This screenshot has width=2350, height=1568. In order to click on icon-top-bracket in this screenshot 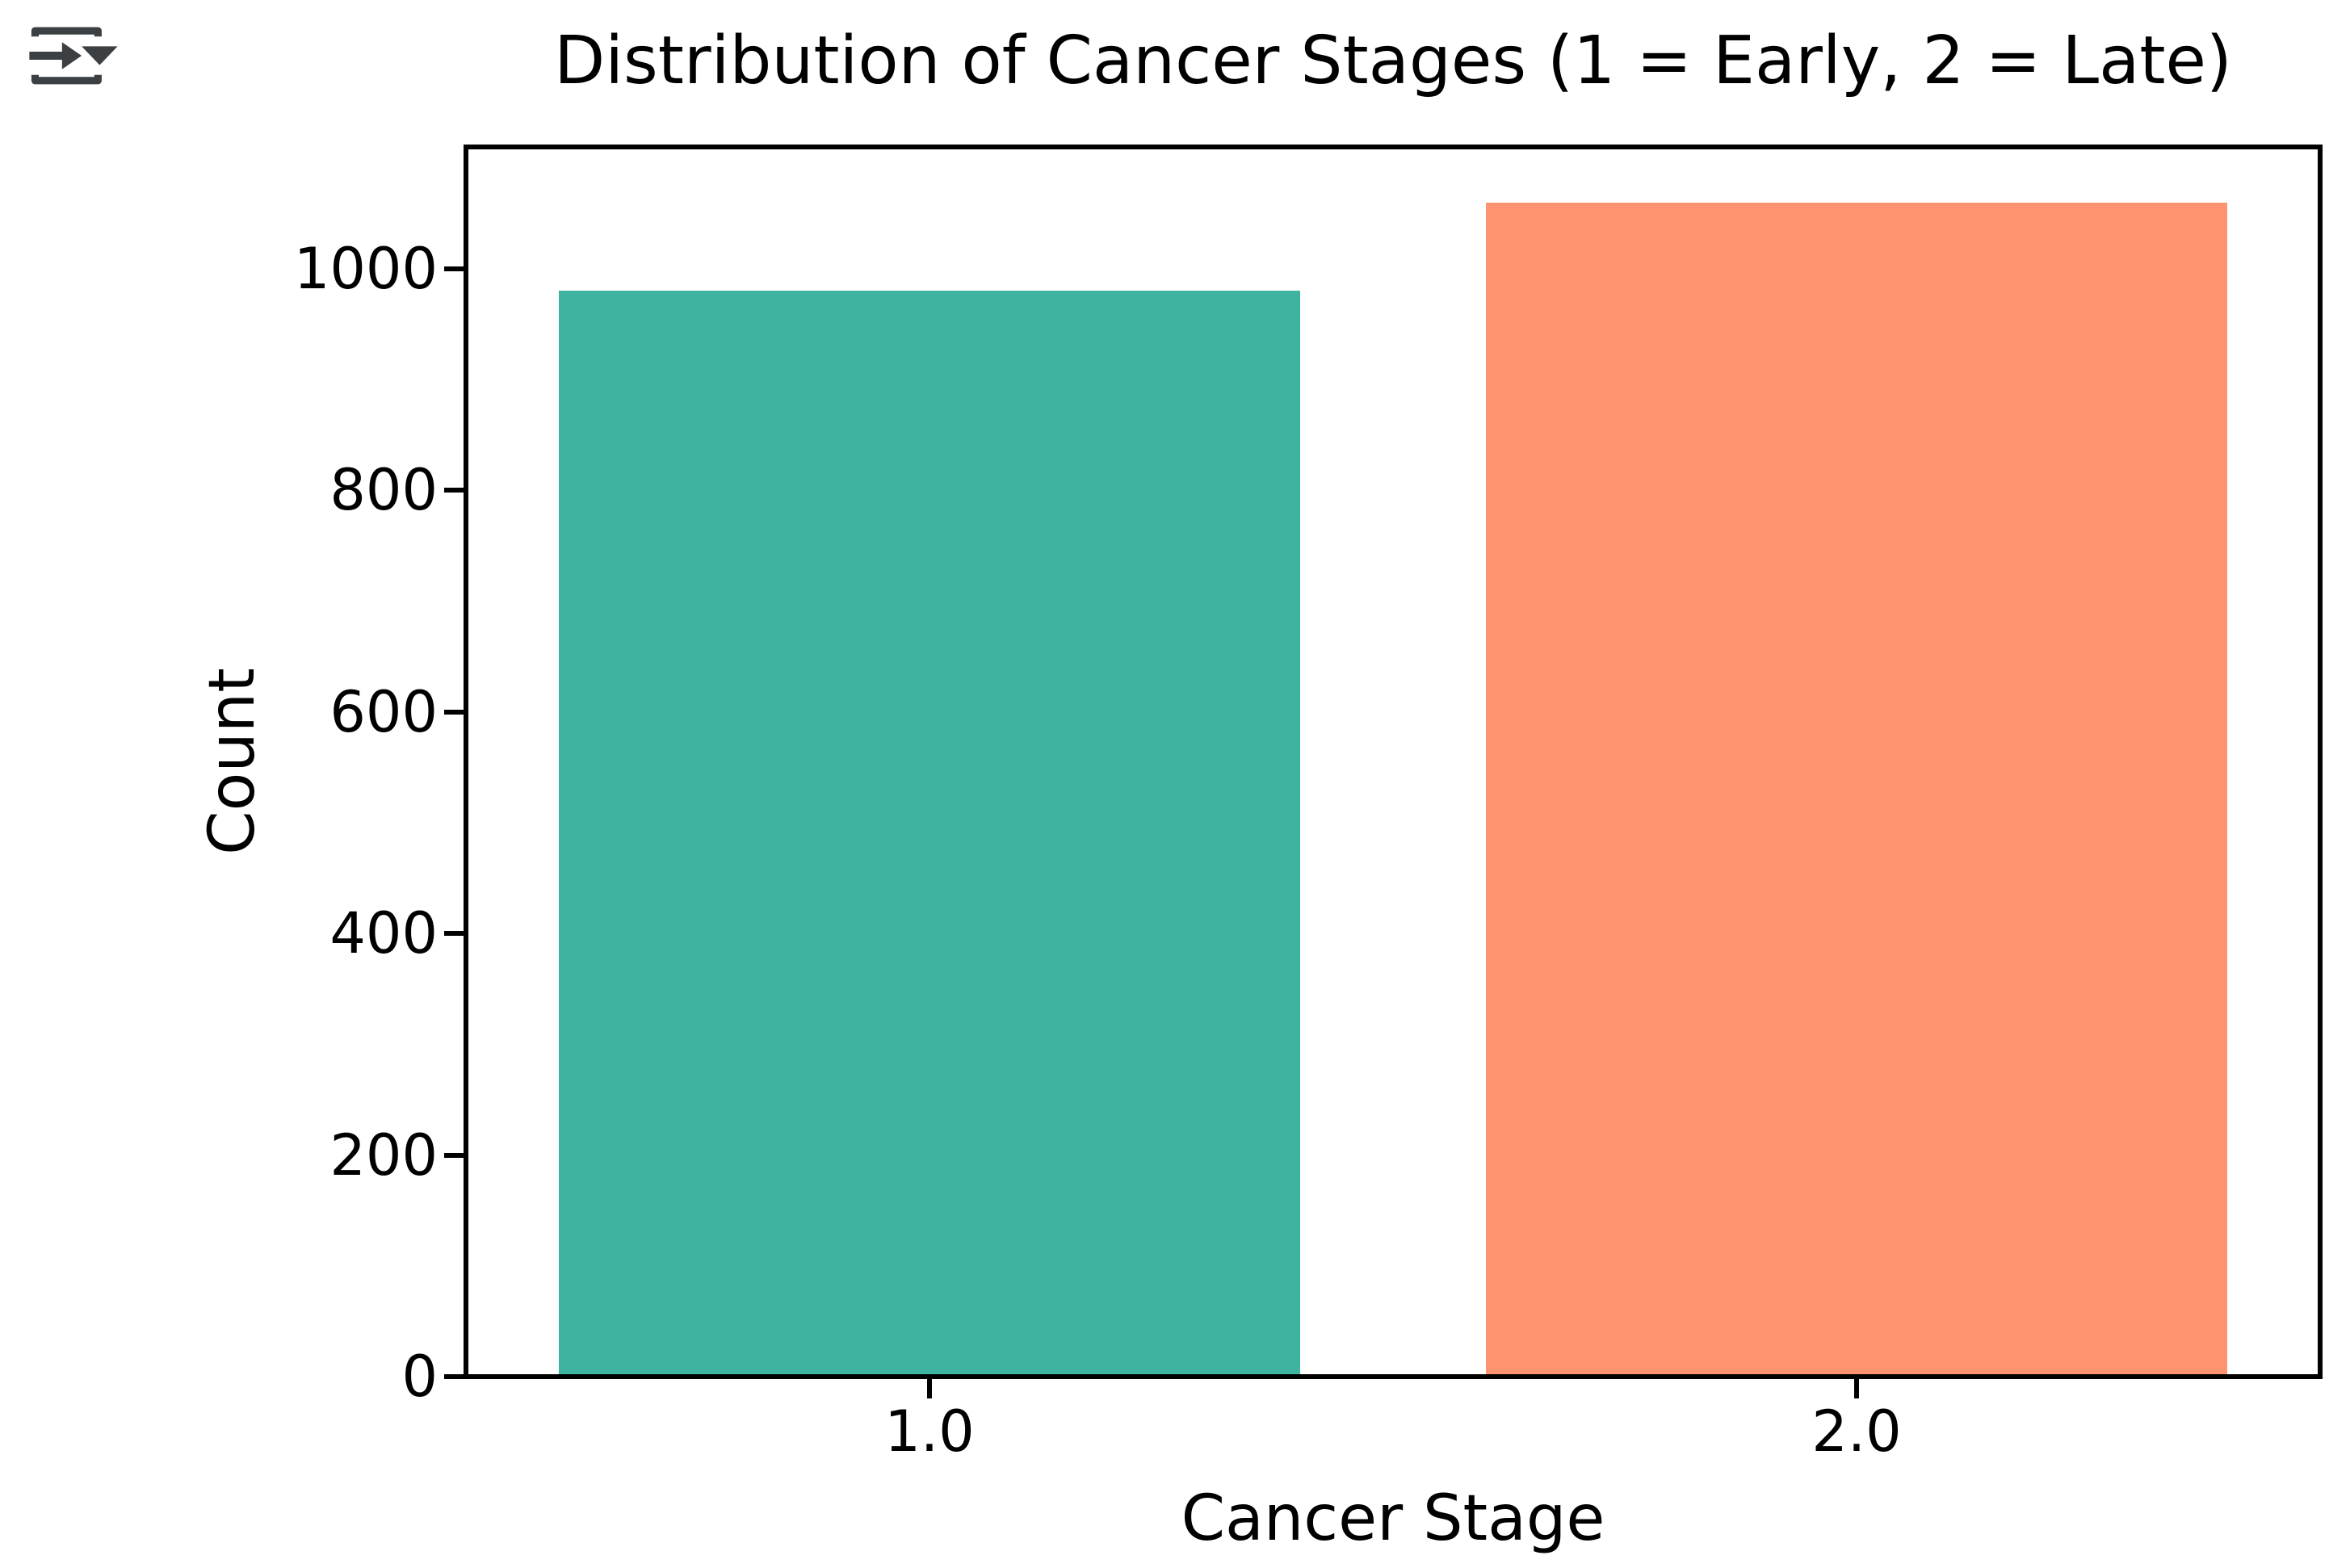, I will do `click(66, 32)`.